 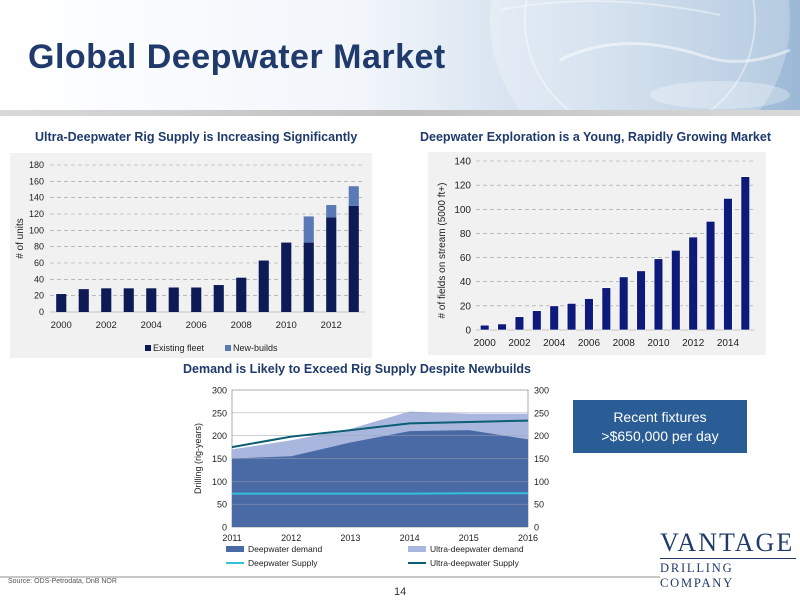 I want to click on vantage-logo: VANTAGE DRILLING COMPANY, so click(x=728, y=560).